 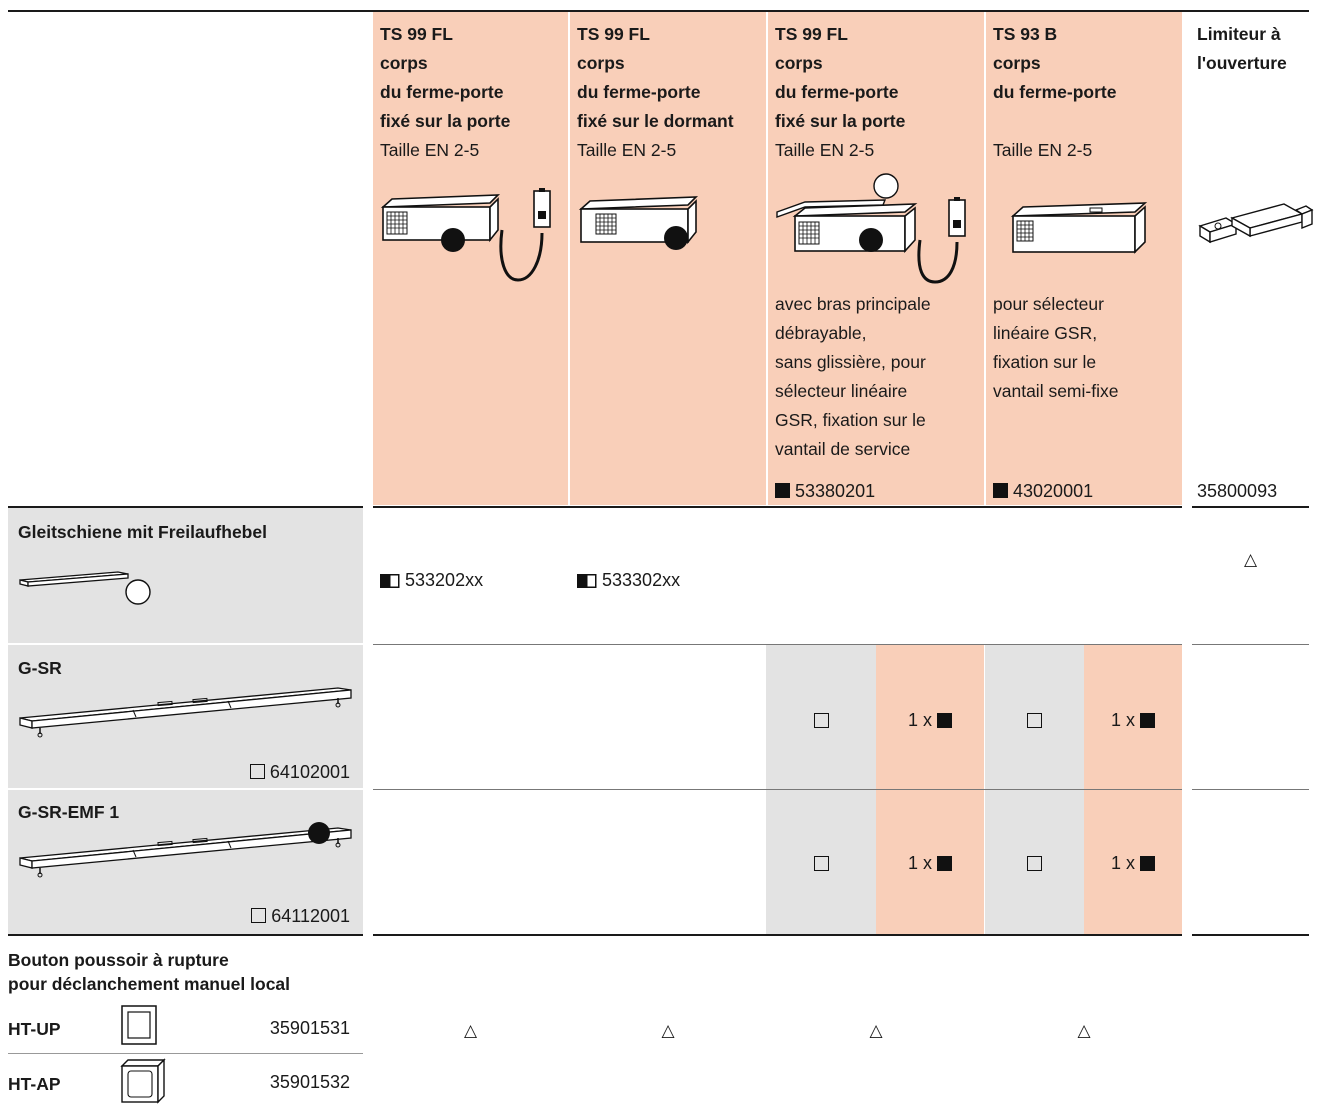 I want to click on code-gleitschiene-frame: 533302xx, so click(x=628, y=580).